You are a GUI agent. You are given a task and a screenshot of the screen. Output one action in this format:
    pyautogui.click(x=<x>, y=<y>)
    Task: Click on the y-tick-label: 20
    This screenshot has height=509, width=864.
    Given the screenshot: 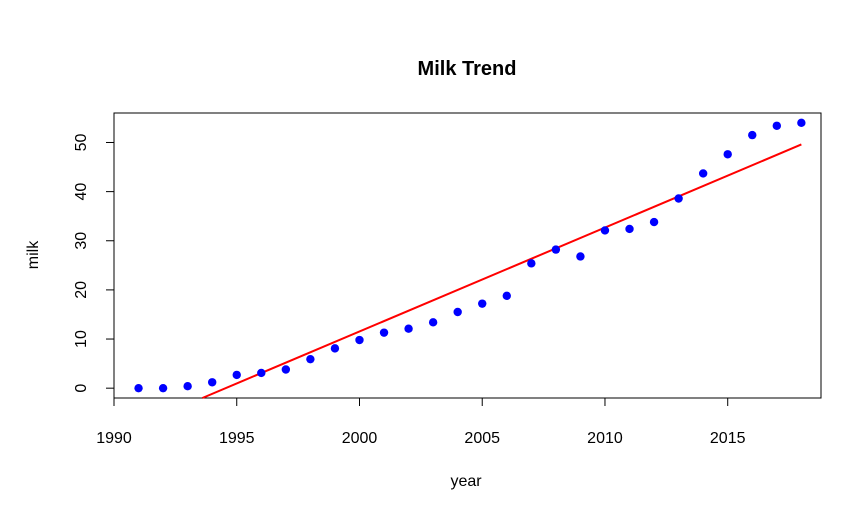 What is the action you would take?
    pyautogui.click(x=81, y=290)
    